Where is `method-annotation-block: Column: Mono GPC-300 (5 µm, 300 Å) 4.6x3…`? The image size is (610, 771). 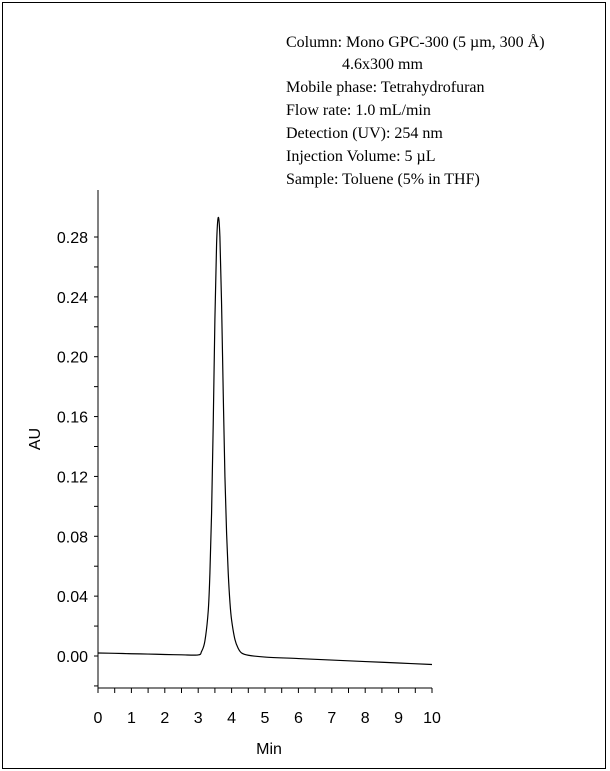
method-annotation-block: Column: Mono GPC-300 (5 µm, 300 Å) 4.6x3… is located at coordinates (415, 110).